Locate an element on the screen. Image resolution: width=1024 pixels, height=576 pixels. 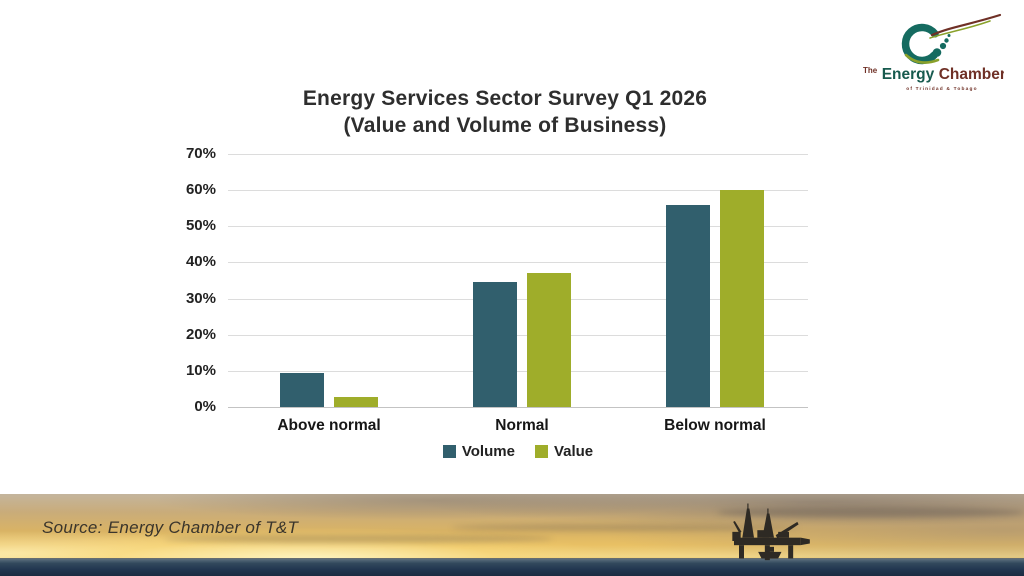
y-axis-tick-label: 0% is located at coordinates (205, 406).